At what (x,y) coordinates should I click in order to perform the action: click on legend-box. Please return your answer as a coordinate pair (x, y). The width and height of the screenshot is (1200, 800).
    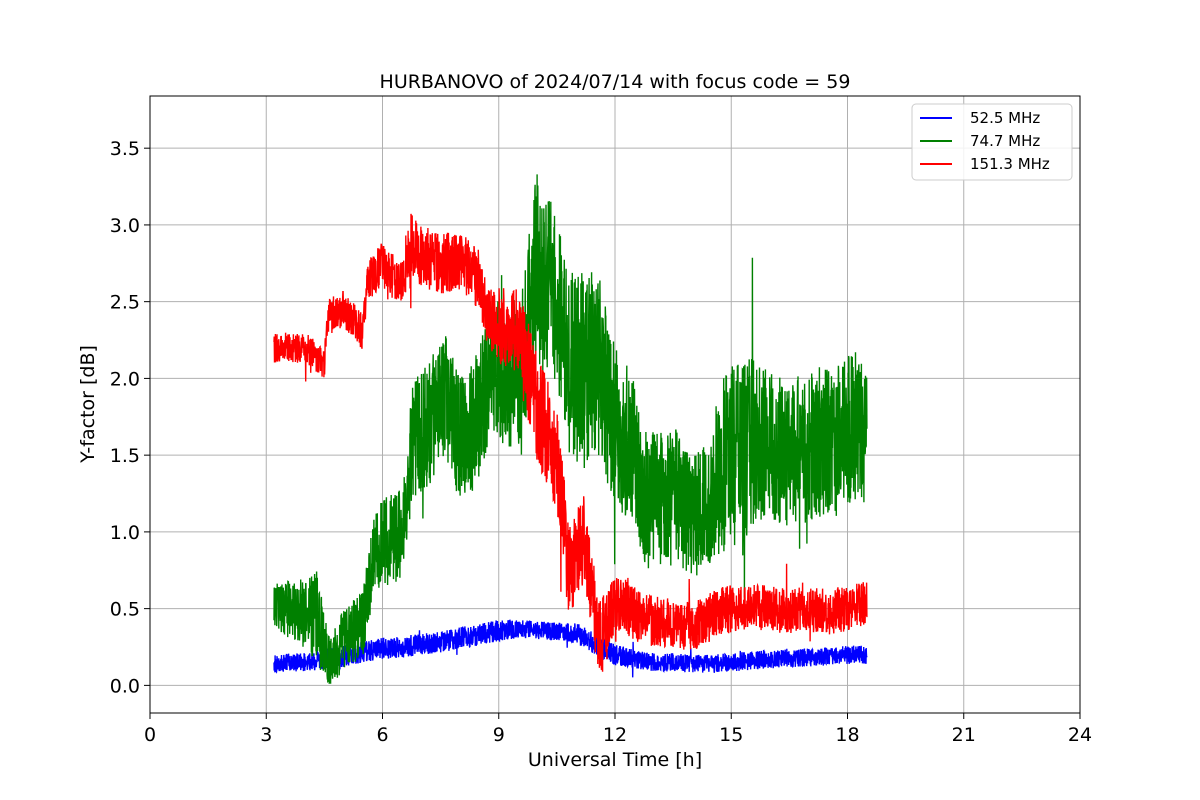
    Looking at the image, I should click on (992, 142).